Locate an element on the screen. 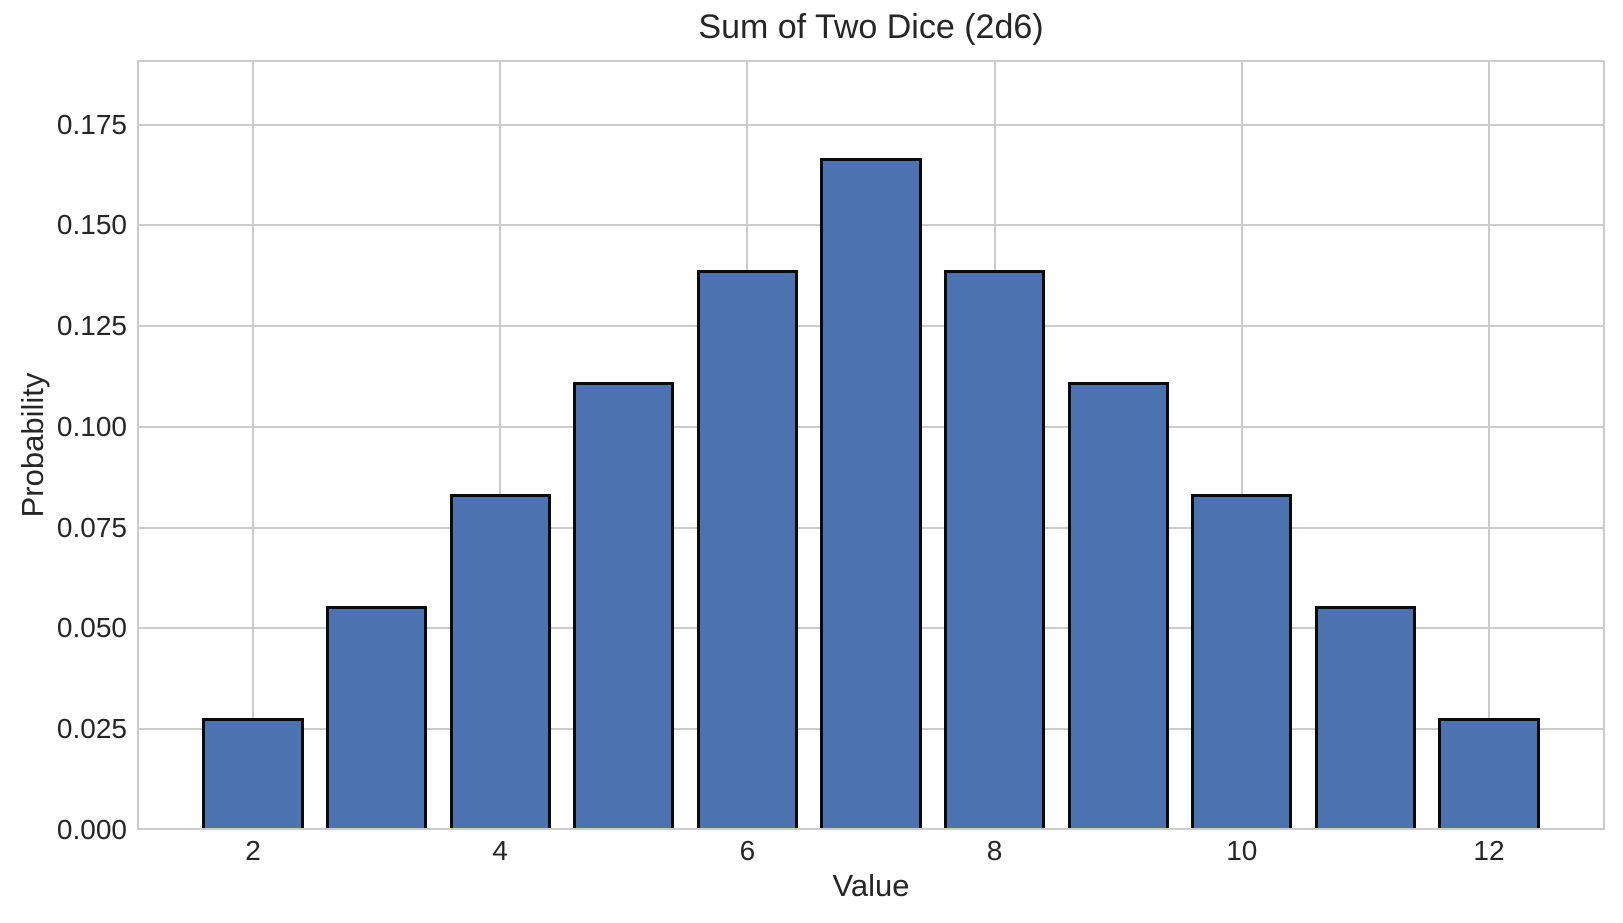 The width and height of the screenshot is (1623, 923). y-tick-label: 0.025 is located at coordinates (91, 729).